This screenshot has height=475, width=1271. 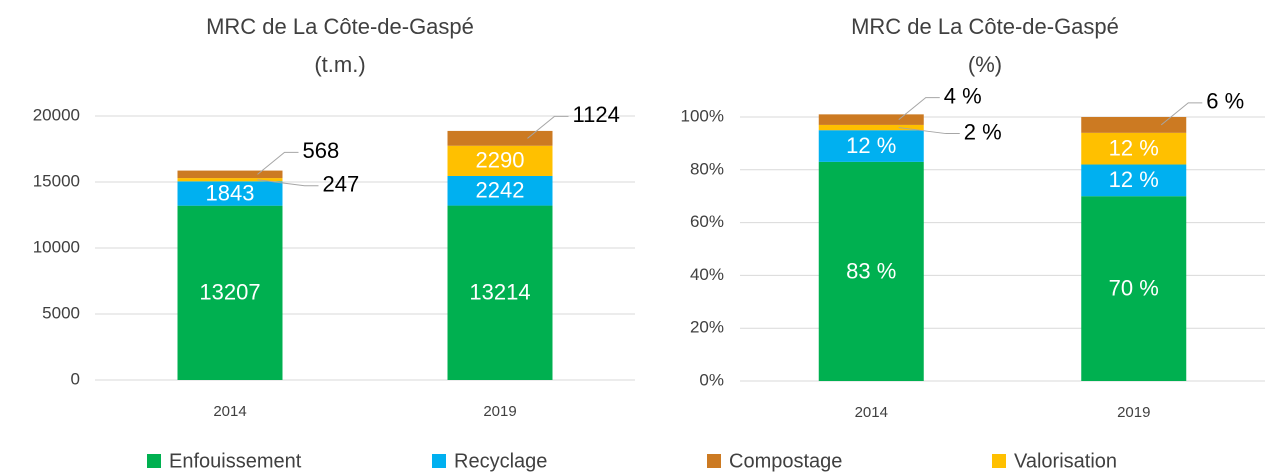 I want to click on y-tick-label: 0%, so click(x=711, y=379).